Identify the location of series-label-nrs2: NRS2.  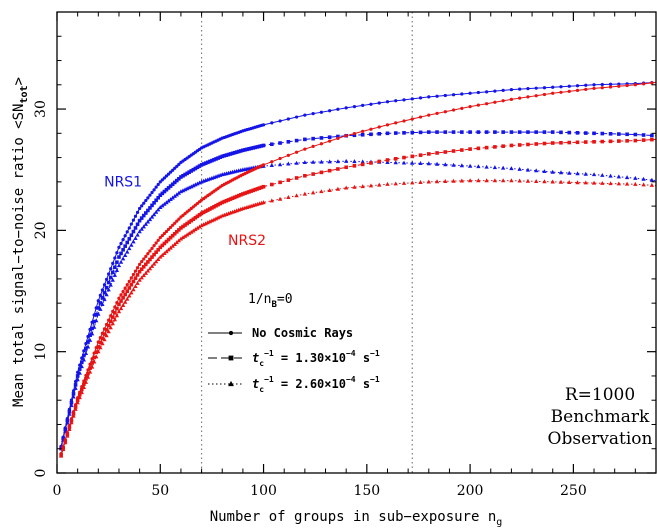
(247, 241).